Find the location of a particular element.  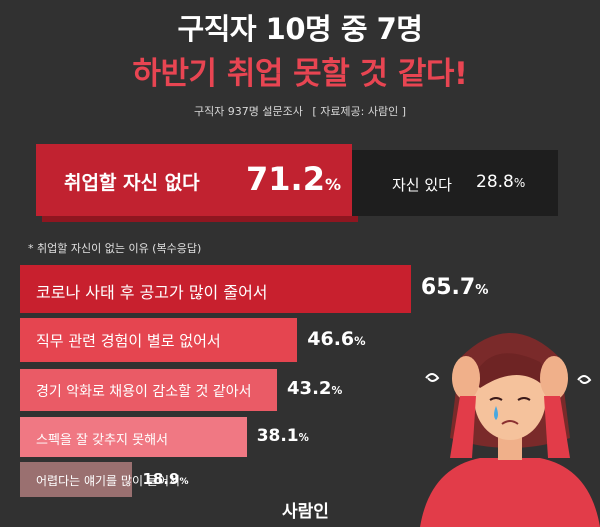

subtitle: 구직자 937명 설문조사 [ 자료제공: 사람인 ] is located at coordinates (300, 111).